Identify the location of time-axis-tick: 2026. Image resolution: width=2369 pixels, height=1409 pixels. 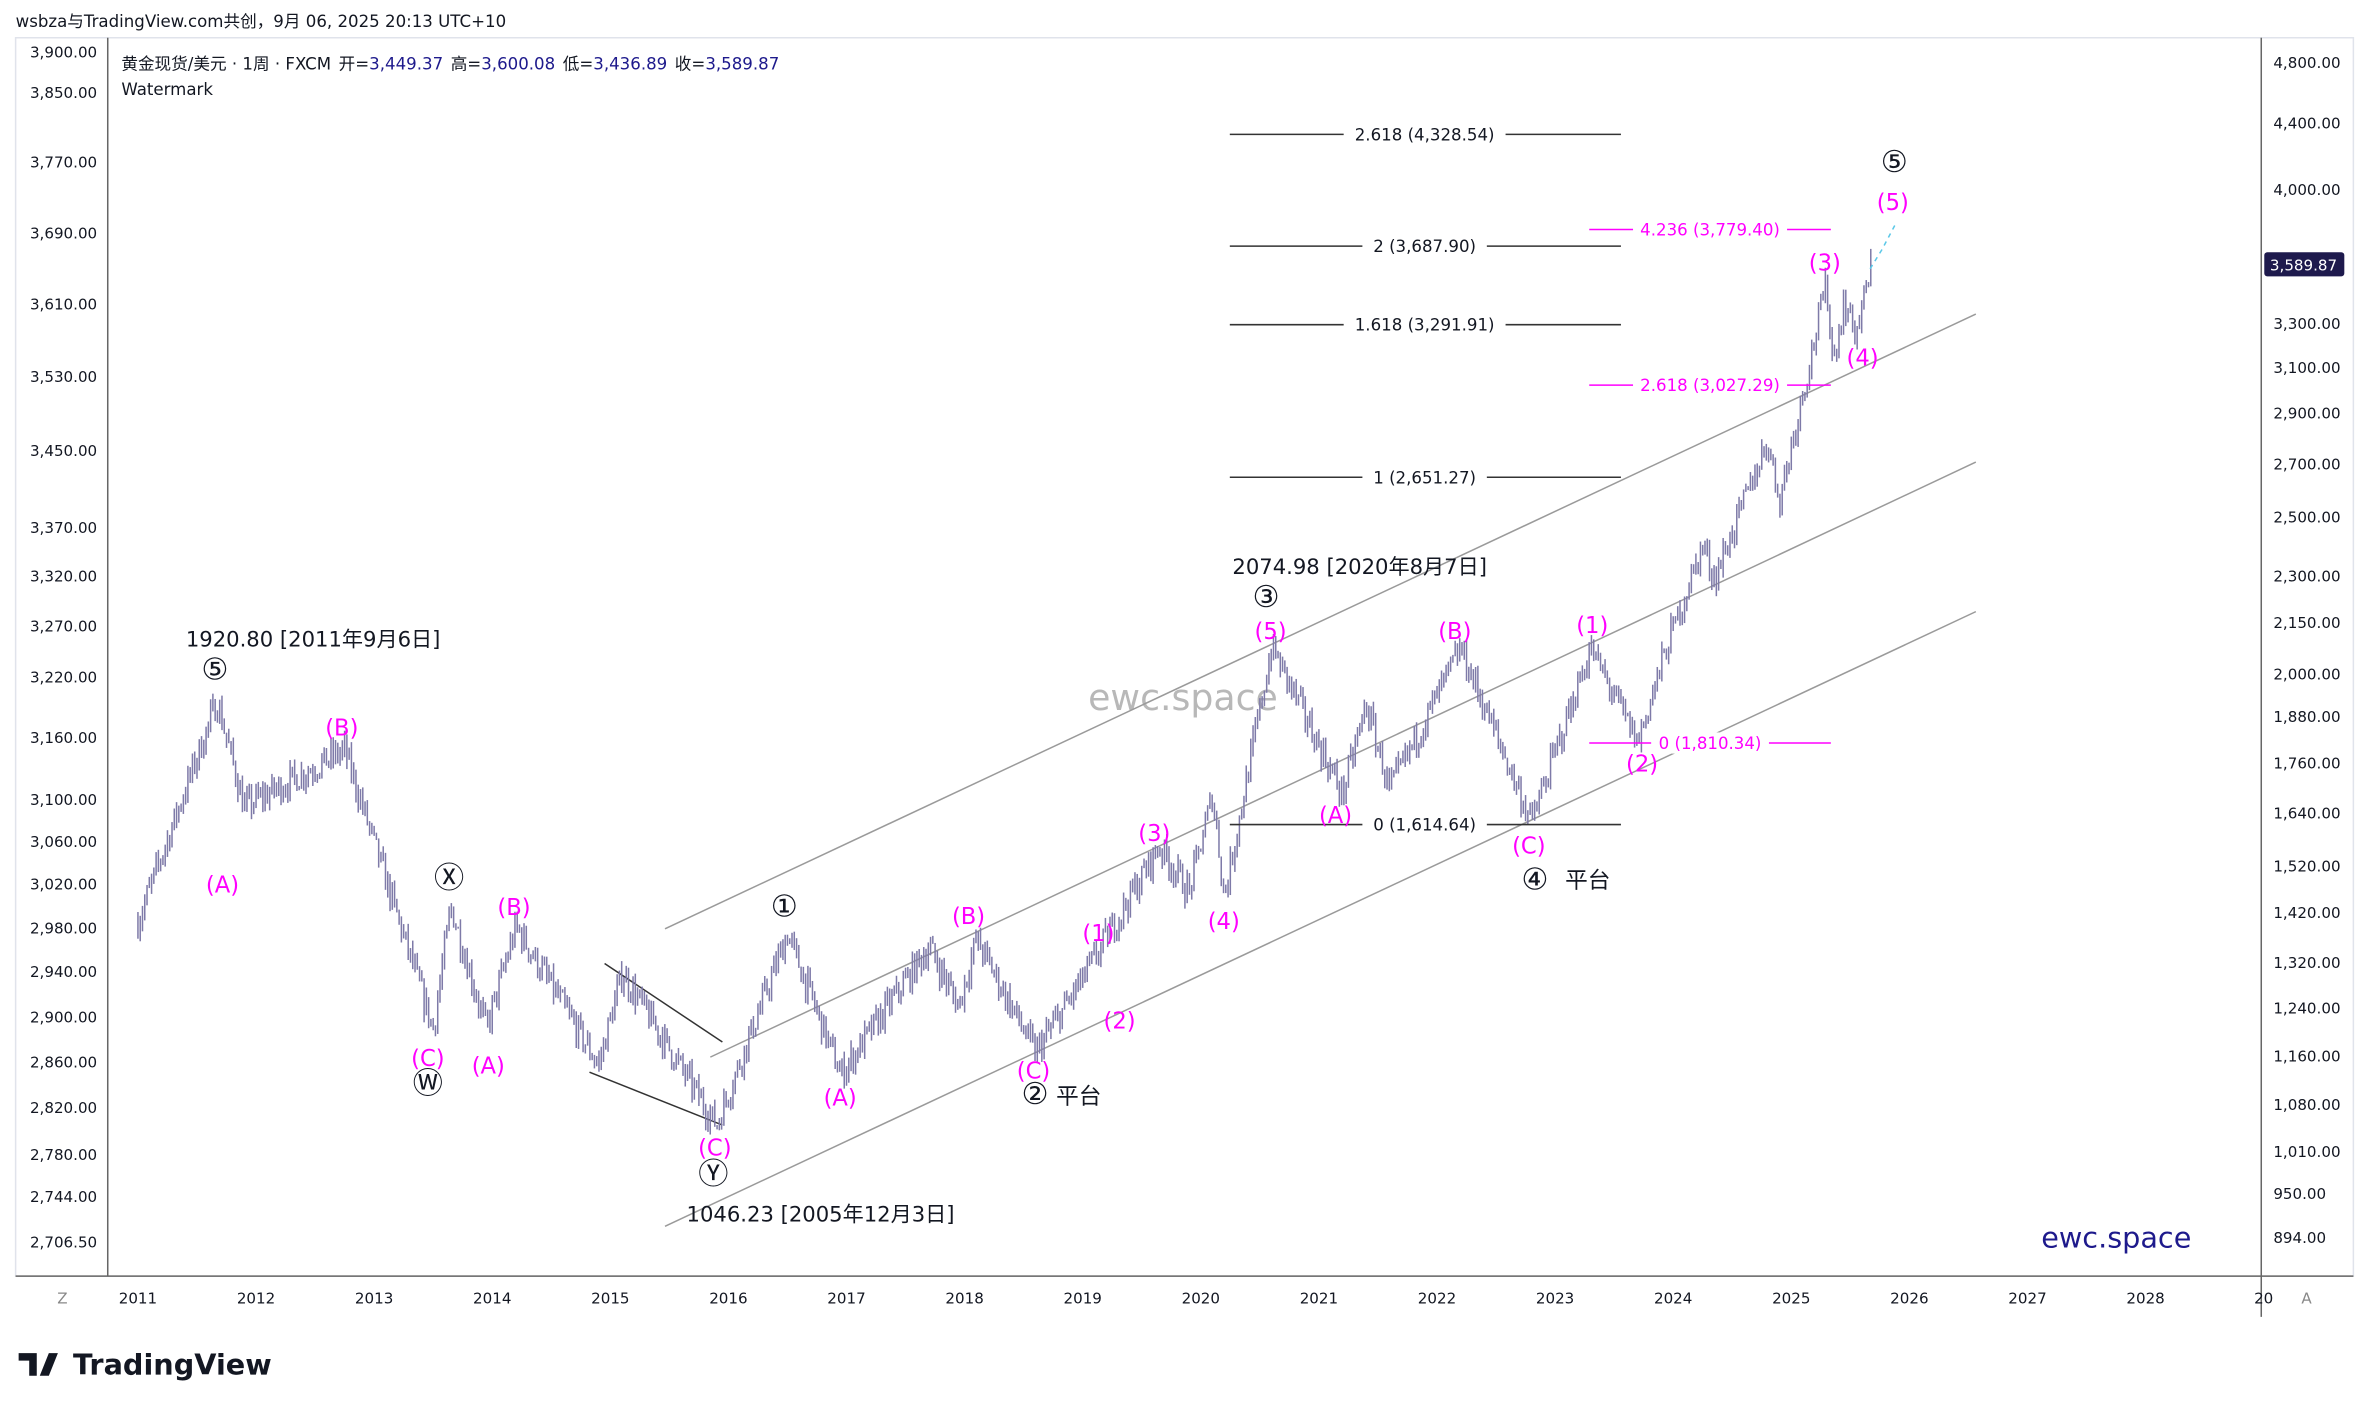
(1909, 1298).